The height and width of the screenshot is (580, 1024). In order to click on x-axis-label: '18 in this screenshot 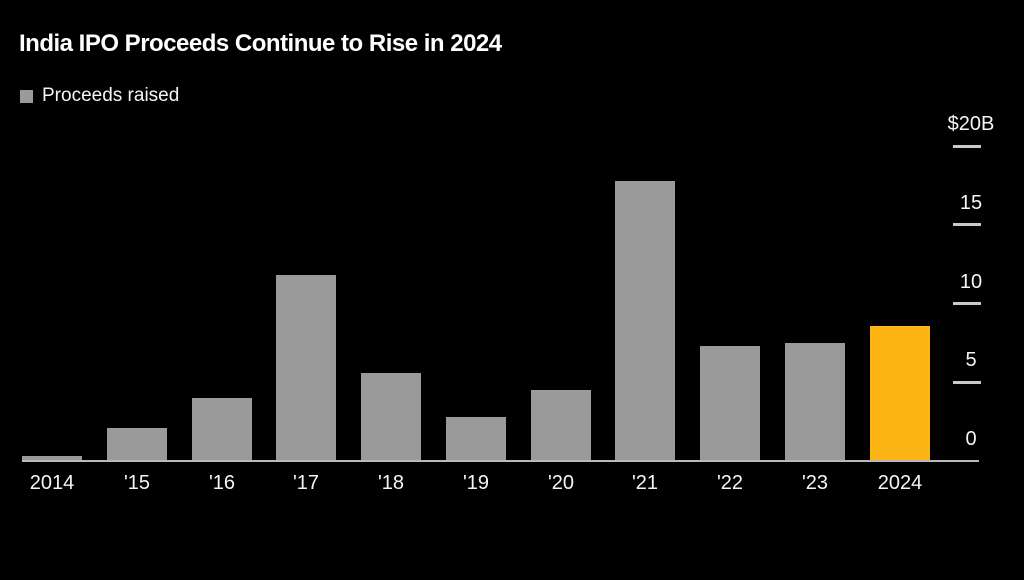, I will do `click(391, 483)`.